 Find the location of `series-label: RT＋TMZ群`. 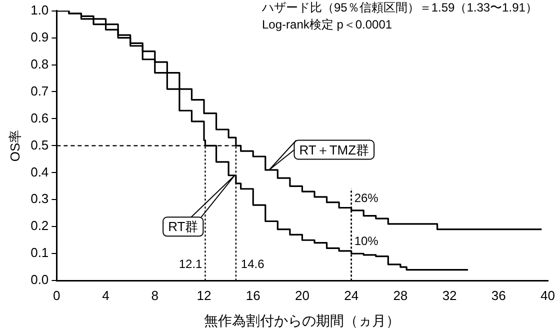

series-label: RT＋TMZ群 is located at coordinates (334, 150).